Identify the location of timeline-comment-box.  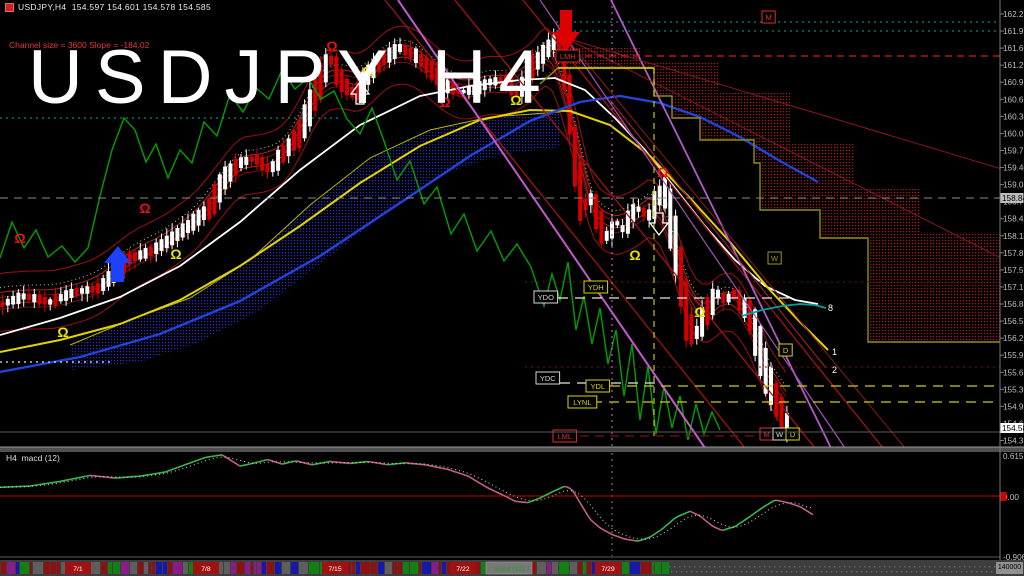
(509, 568).